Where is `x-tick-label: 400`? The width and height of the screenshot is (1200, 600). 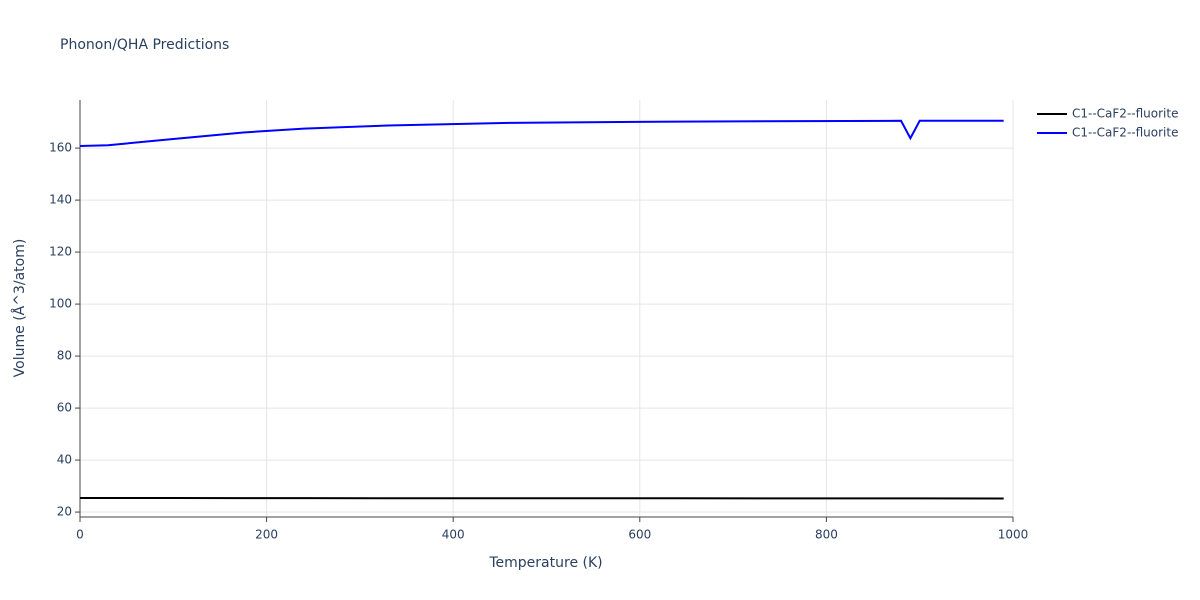 x-tick-label: 400 is located at coordinates (453, 535).